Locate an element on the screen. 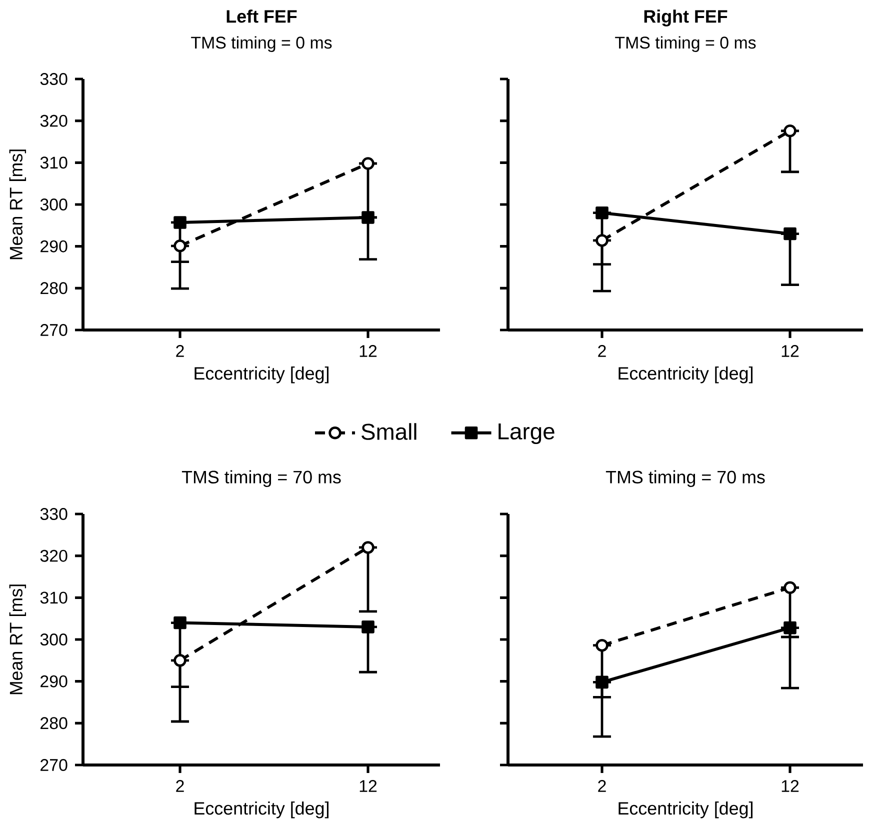 This screenshot has width=873, height=825. chart-title: Left FEF is located at coordinates (261, 16).